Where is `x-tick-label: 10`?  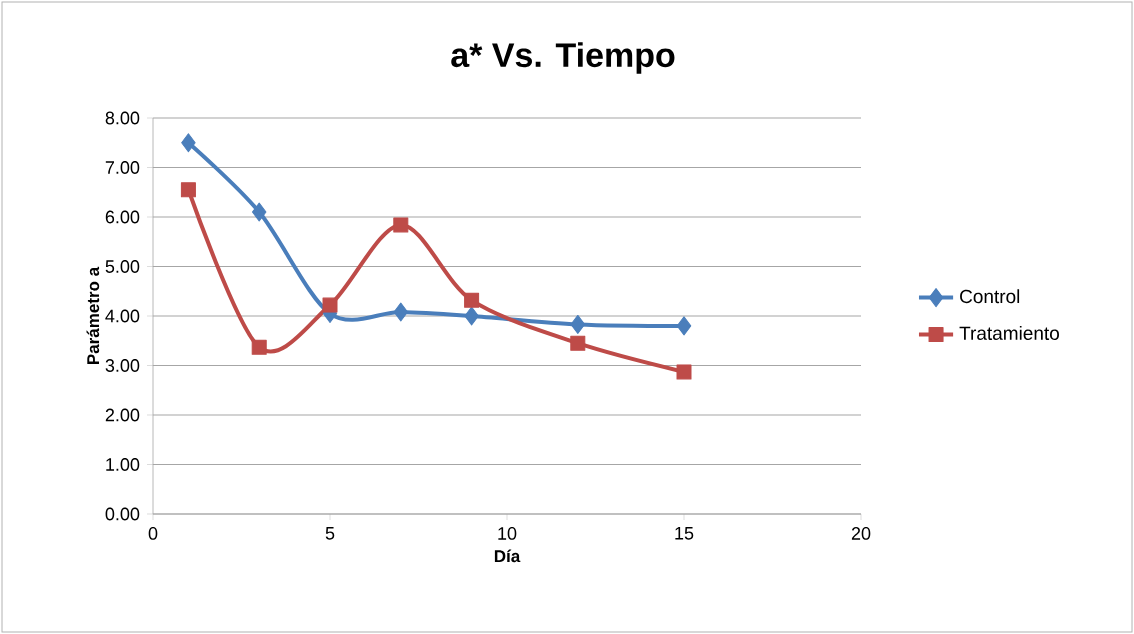 x-tick-label: 10 is located at coordinates (507, 533).